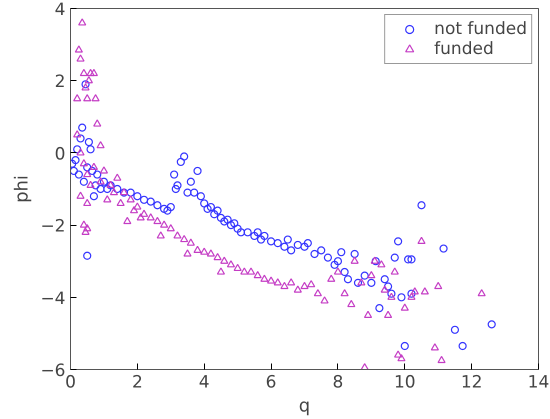 This screenshot has height=419, width=550. What do you see at coordinates (204, 382) in the screenshot?
I see `x-tick-label: 4` at bounding box center [204, 382].